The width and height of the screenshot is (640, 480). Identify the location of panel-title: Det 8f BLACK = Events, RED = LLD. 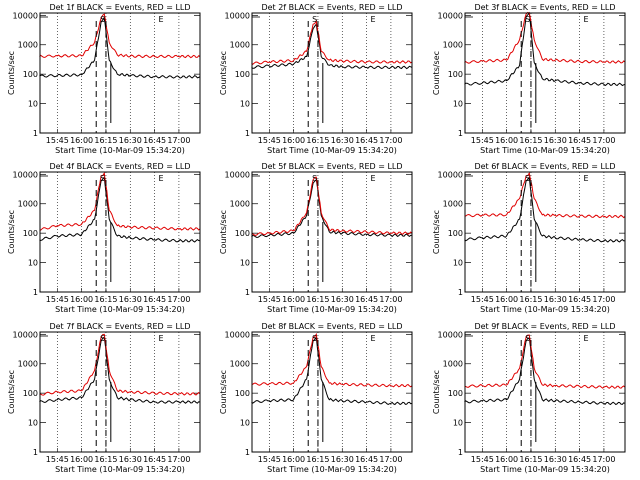
(331, 326).